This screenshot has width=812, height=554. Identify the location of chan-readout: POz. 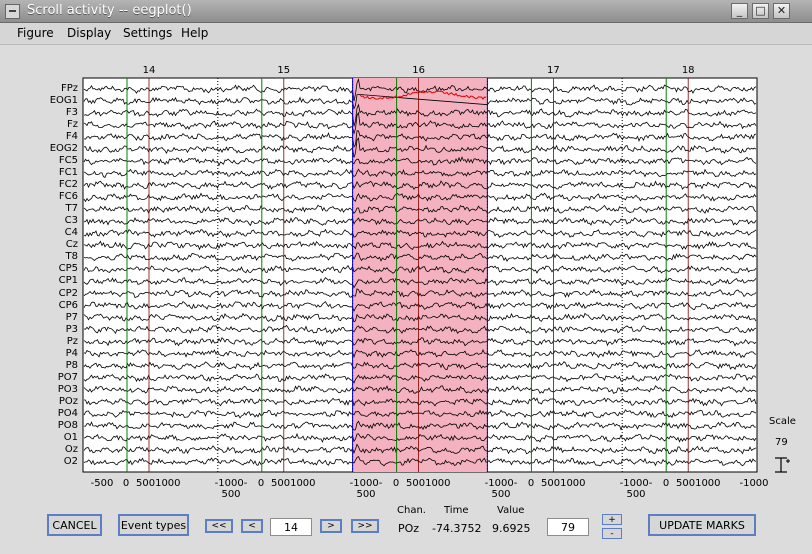
(409, 528).